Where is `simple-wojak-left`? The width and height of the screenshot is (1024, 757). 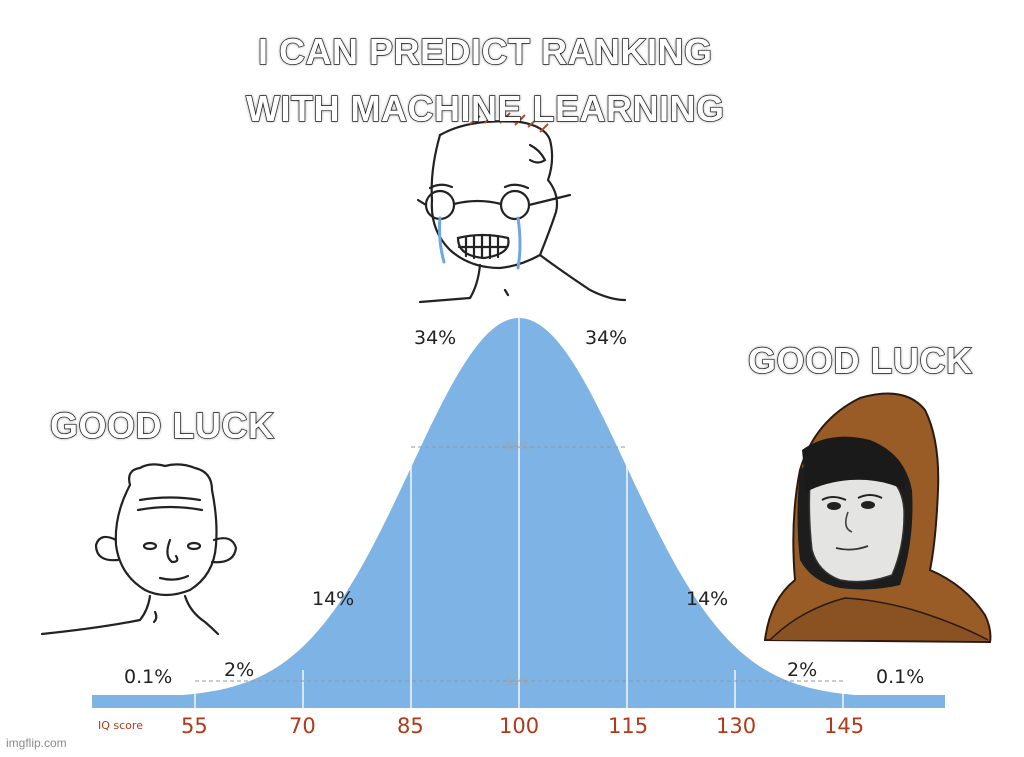
simple-wojak-left is located at coordinates (139, 549).